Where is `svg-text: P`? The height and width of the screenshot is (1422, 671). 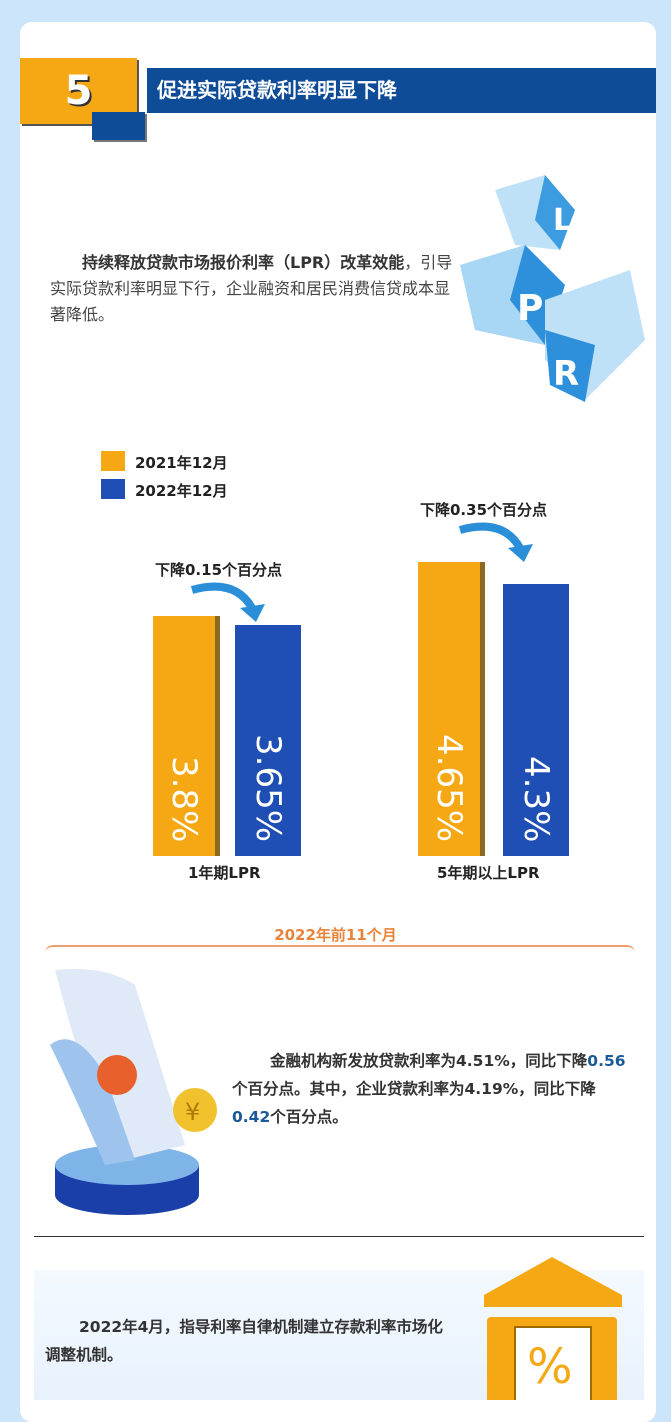 svg-text: P is located at coordinates (530, 308).